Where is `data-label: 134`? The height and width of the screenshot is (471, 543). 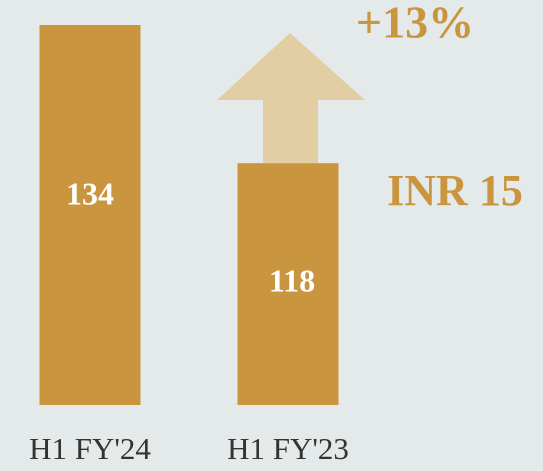
data-label: 134 is located at coordinates (90, 193).